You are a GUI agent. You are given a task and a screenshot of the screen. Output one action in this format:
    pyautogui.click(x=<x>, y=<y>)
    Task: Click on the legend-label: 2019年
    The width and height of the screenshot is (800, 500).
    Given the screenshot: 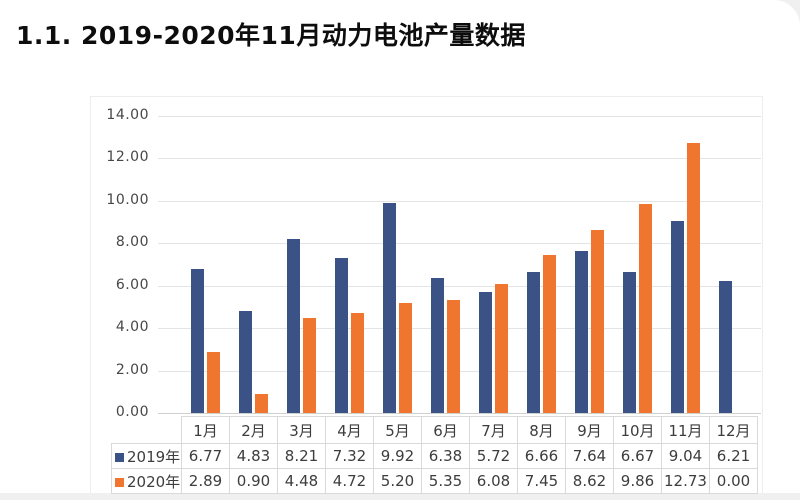 What is the action you would take?
    pyautogui.click(x=154, y=456)
    